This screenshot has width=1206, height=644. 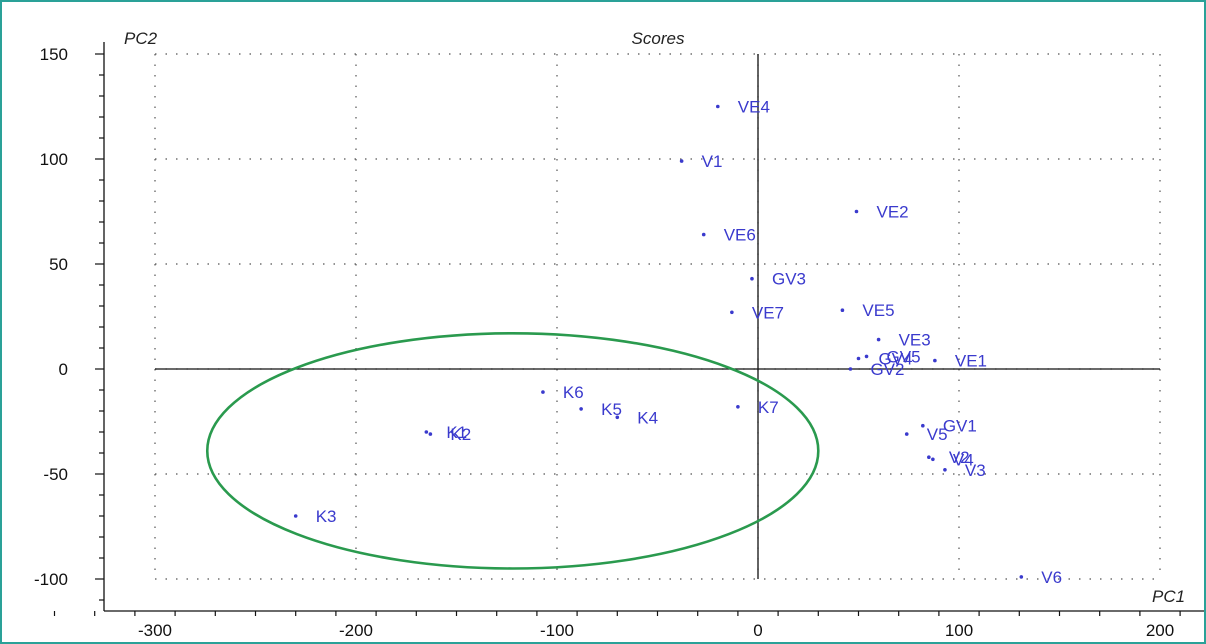 What do you see at coordinates (768, 312) in the screenshot?
I see `point-label: VE7` at bounding box center [768, 312].